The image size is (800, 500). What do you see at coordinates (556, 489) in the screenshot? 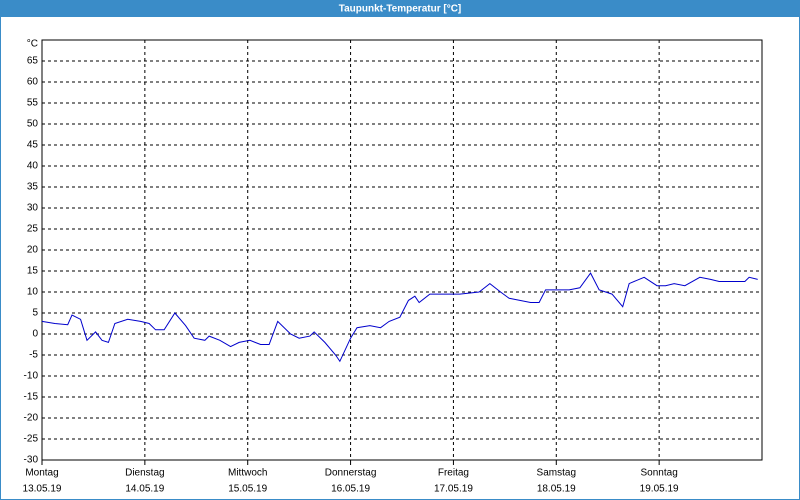
I see `x-tick-date: 18.05.19` at bounding box center [556, 489].